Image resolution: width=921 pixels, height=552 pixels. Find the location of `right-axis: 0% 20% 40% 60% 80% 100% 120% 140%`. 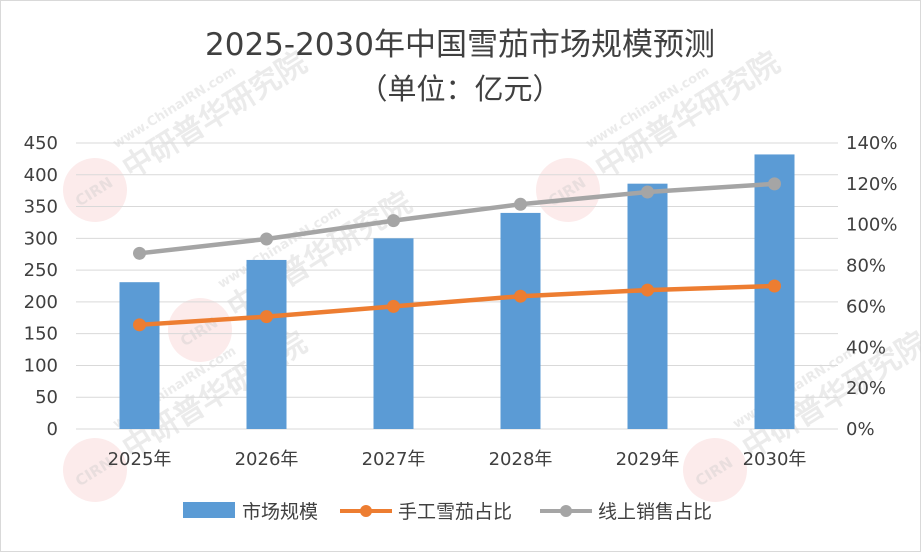

right-axis: 0% 20% 40% 60% 80% 100% 120% 140% is located at coordinates (871, 286).